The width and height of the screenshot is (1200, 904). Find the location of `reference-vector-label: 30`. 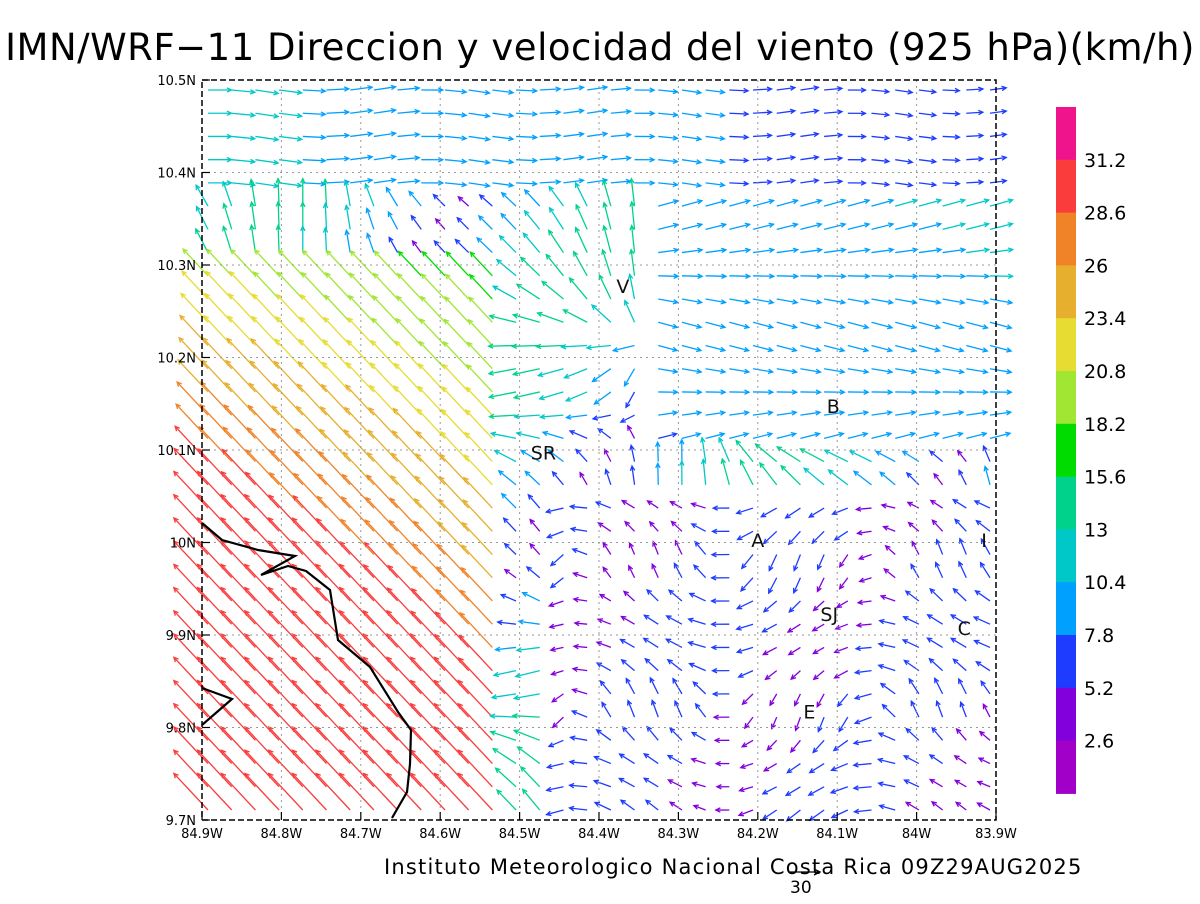

reference-vector-label: 30 is located at coordinates (801, 888).